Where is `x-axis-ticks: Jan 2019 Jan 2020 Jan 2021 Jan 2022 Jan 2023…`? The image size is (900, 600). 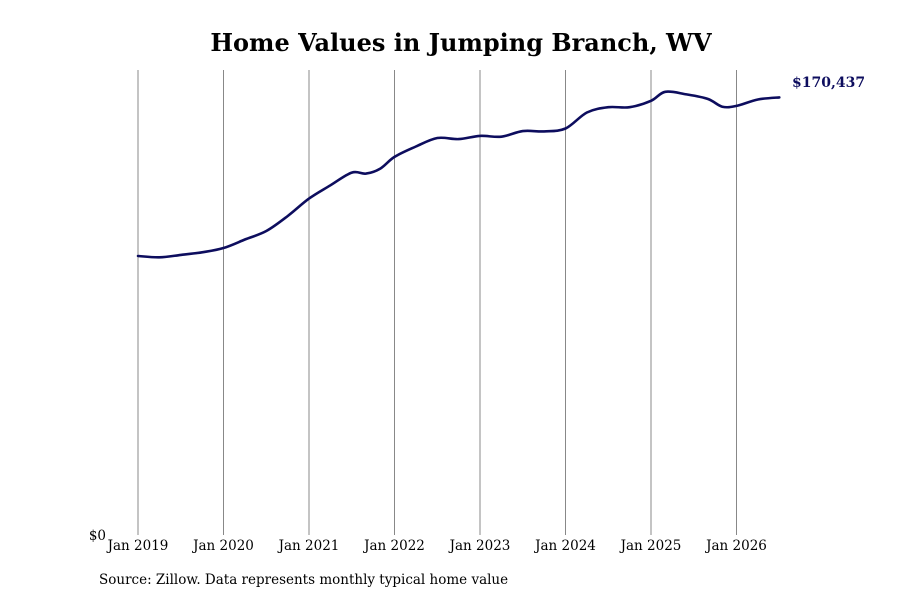
x-axis-ticks: Jan 2019 Jan 2020 Jan 2021 Jan 2022 Jan 2023… is located at coordinates (436, 546).